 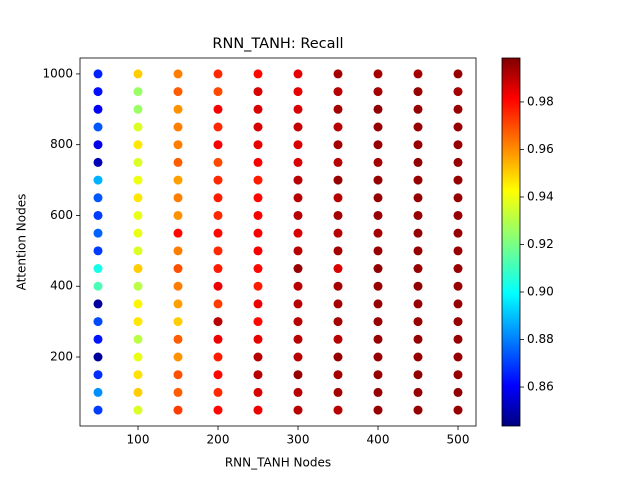 What do you see at coordinates (540, 292) in the screenshot?
I see `colorbar-tick-label: 0.90` at bounding box center [540, 292].